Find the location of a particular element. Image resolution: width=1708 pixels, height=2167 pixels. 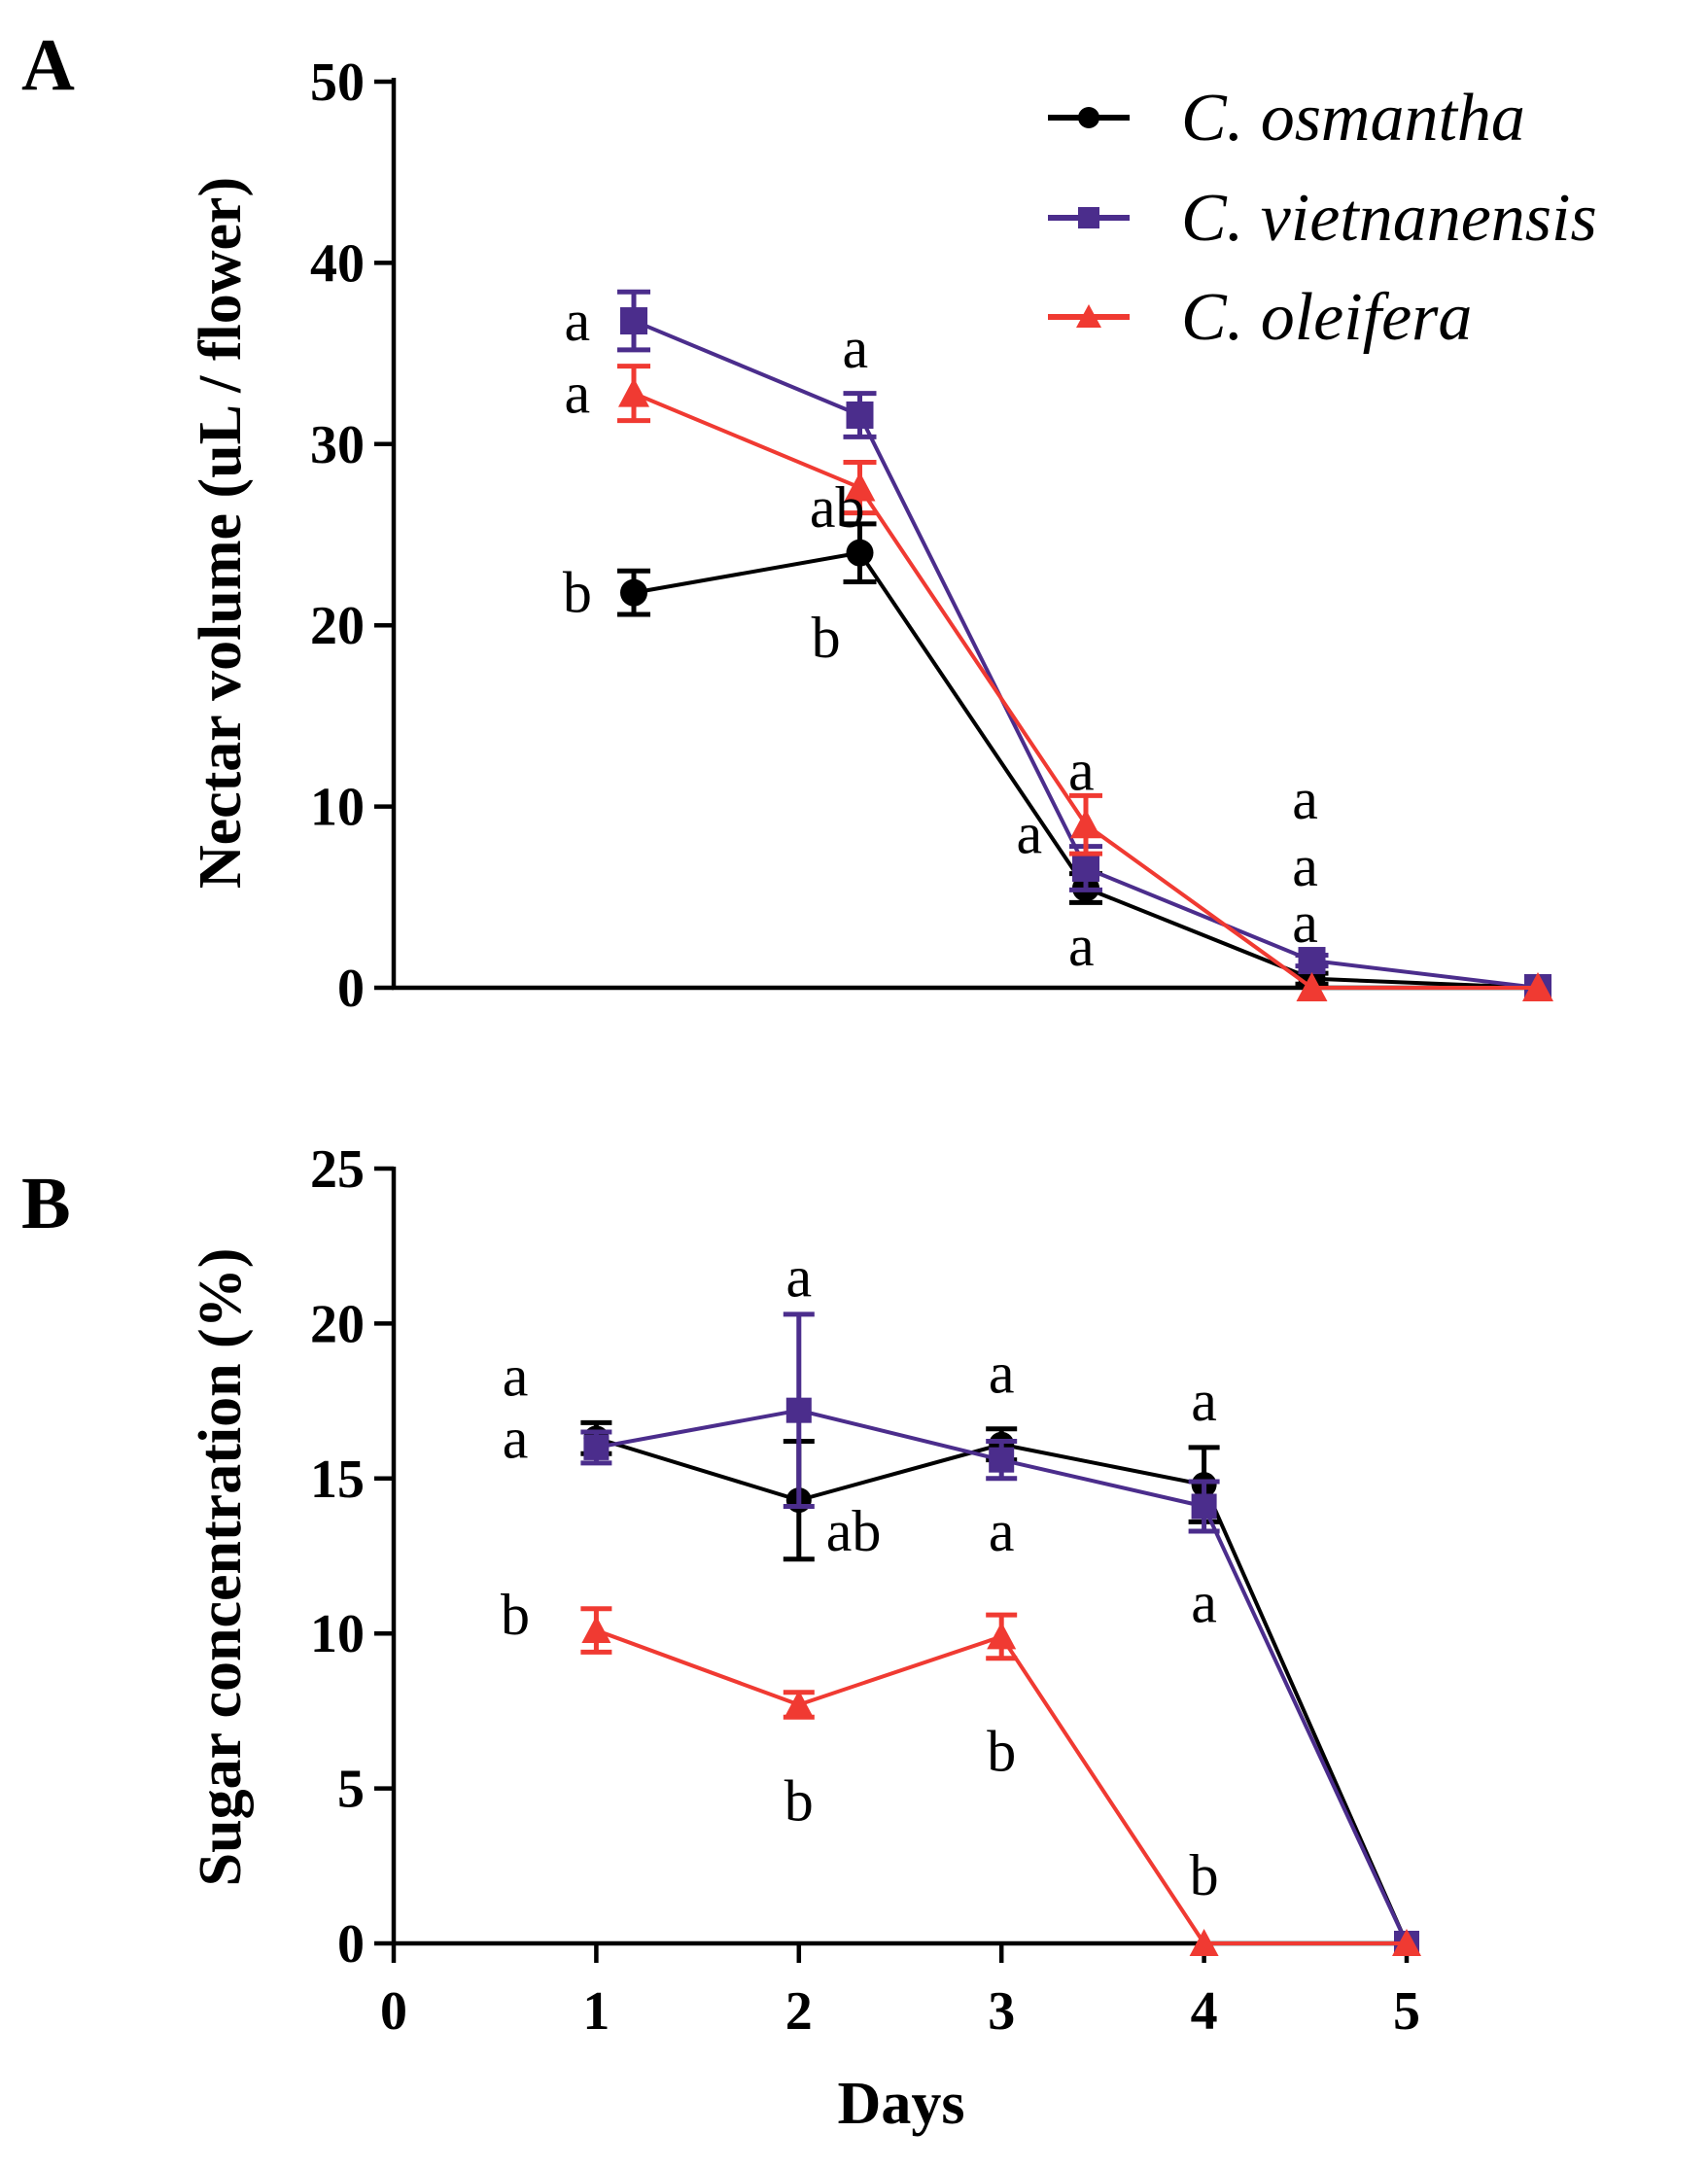

y-tick-label: 30 is located at coordinates (337, 445).